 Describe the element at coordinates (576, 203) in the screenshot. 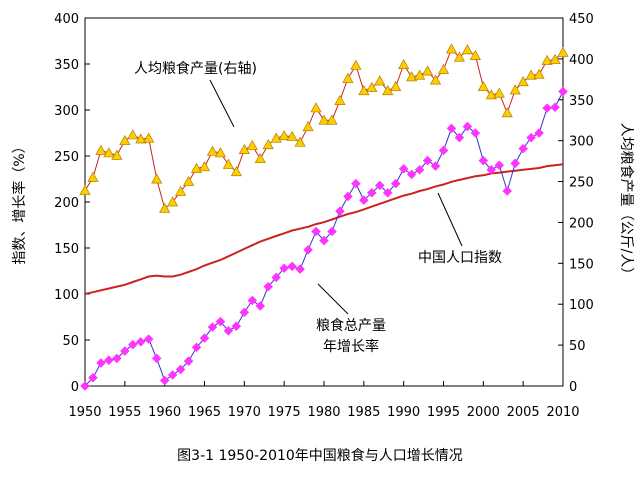

I see `right-axis: 0 50 100 150 200 250 300 350 400 450` at that location.